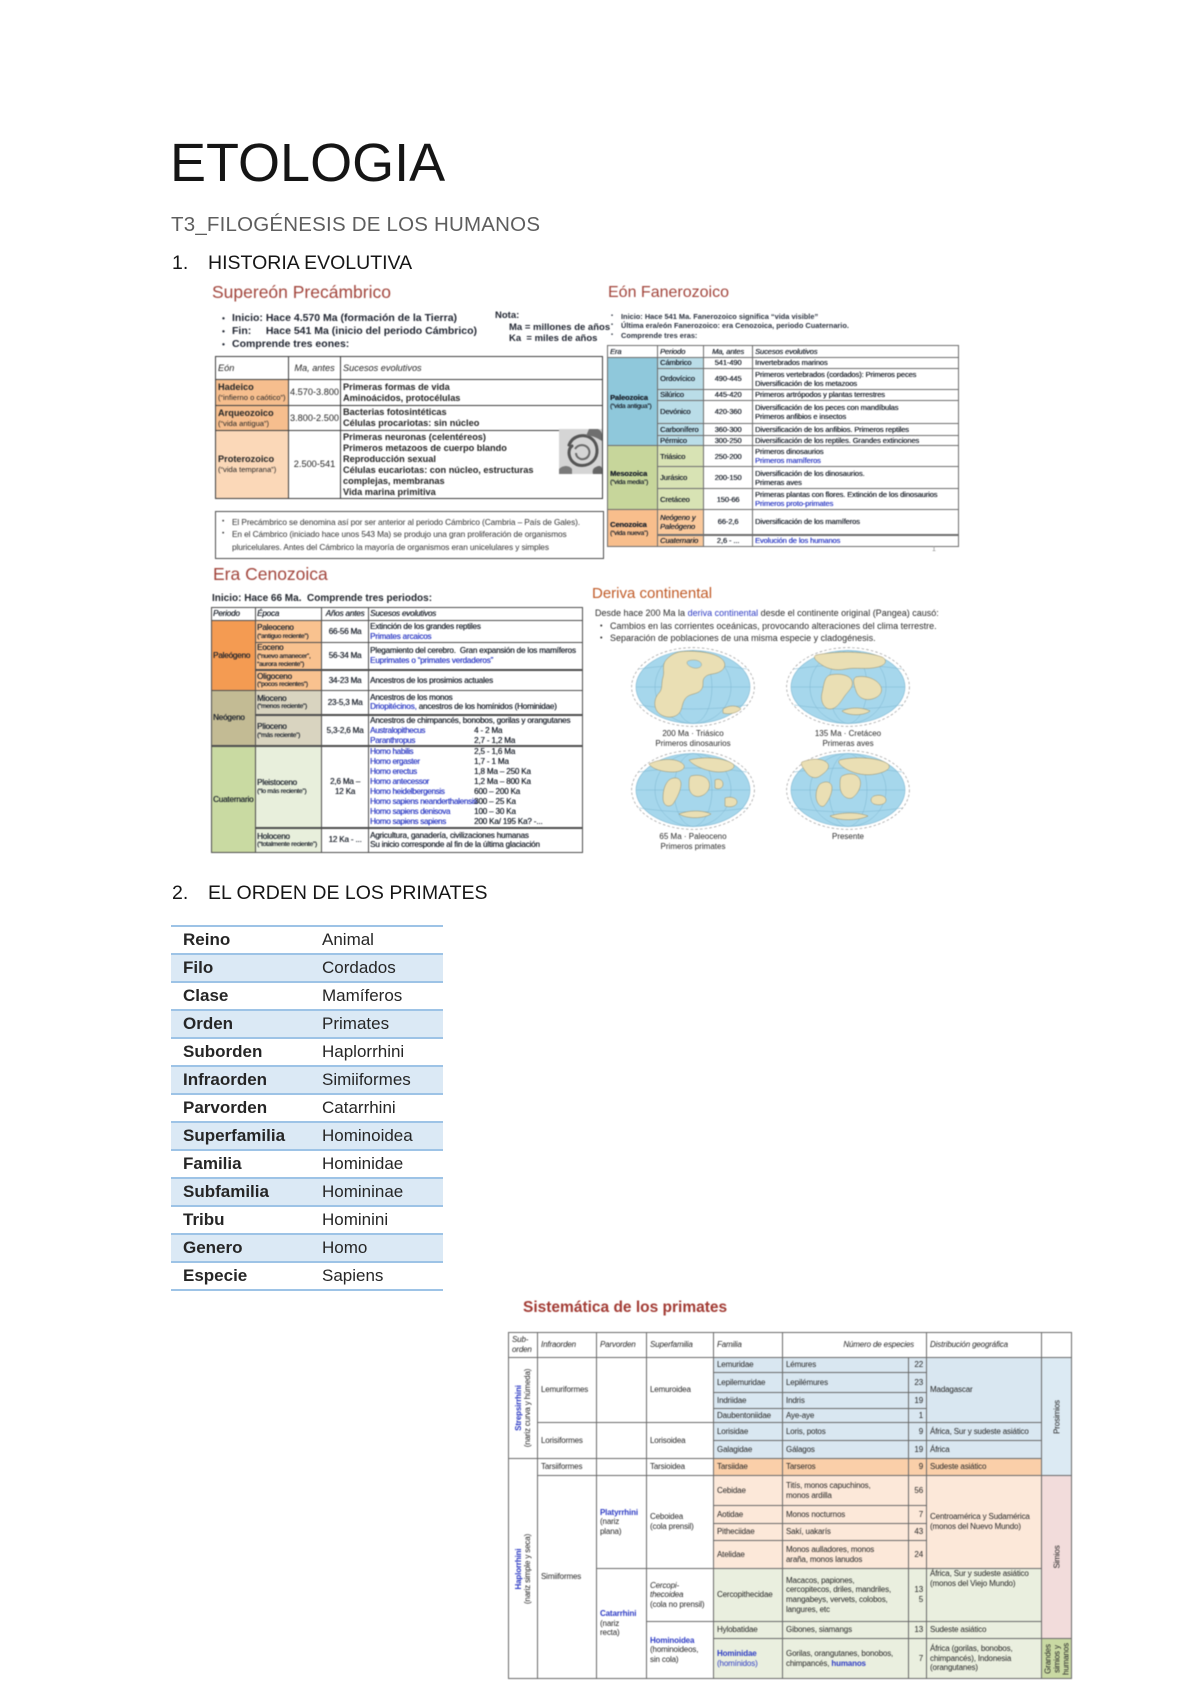 Image resolution: width=1200 pixels, height=1698 pixels. Describe the element at coordinates (671, 1345) in the screenshot. I see `cell-line: Superfamilia` at that location.